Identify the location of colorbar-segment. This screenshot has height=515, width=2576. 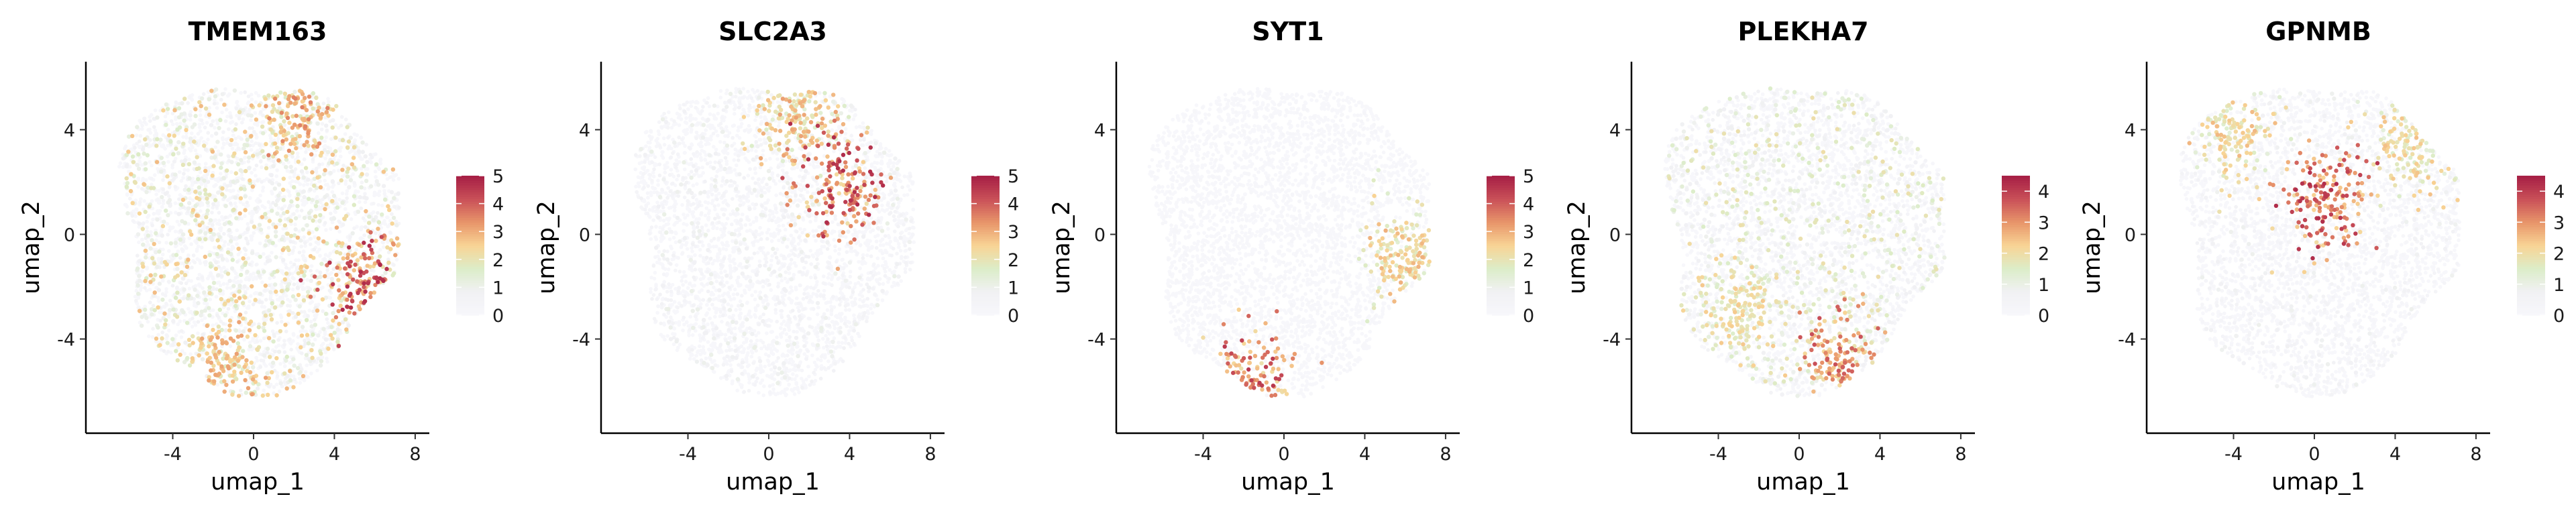
(470, 304).